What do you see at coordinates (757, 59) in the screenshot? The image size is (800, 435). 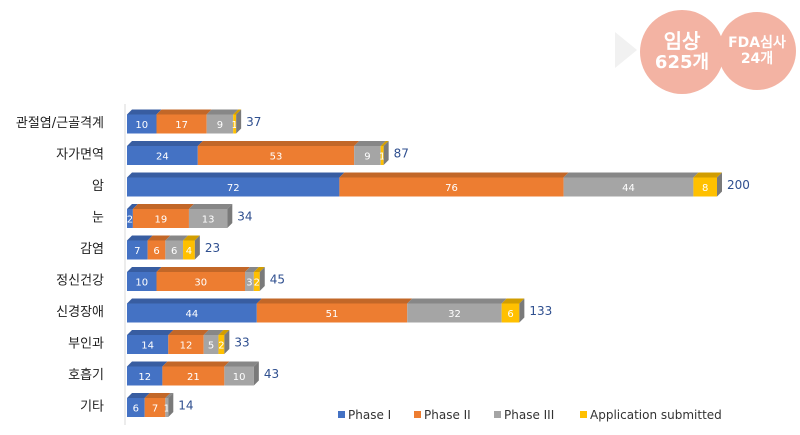 I see `fda-count: 24개` at bounding box center [757, 59].